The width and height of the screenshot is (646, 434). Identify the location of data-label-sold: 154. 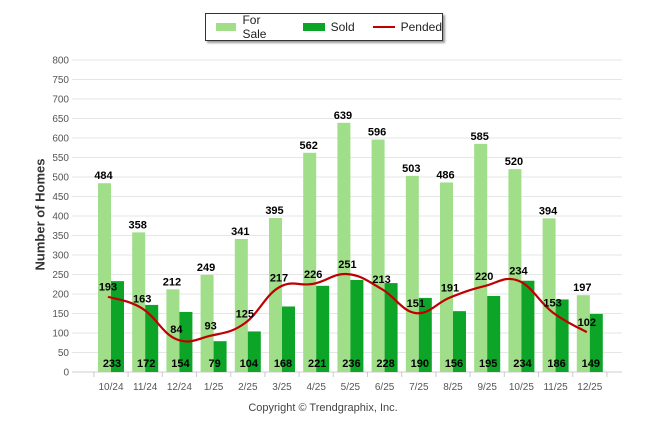
(180, 364).